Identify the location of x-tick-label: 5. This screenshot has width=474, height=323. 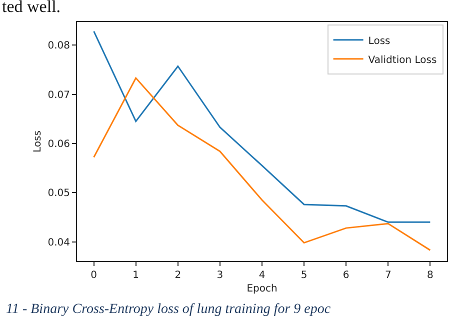
(304, 275).